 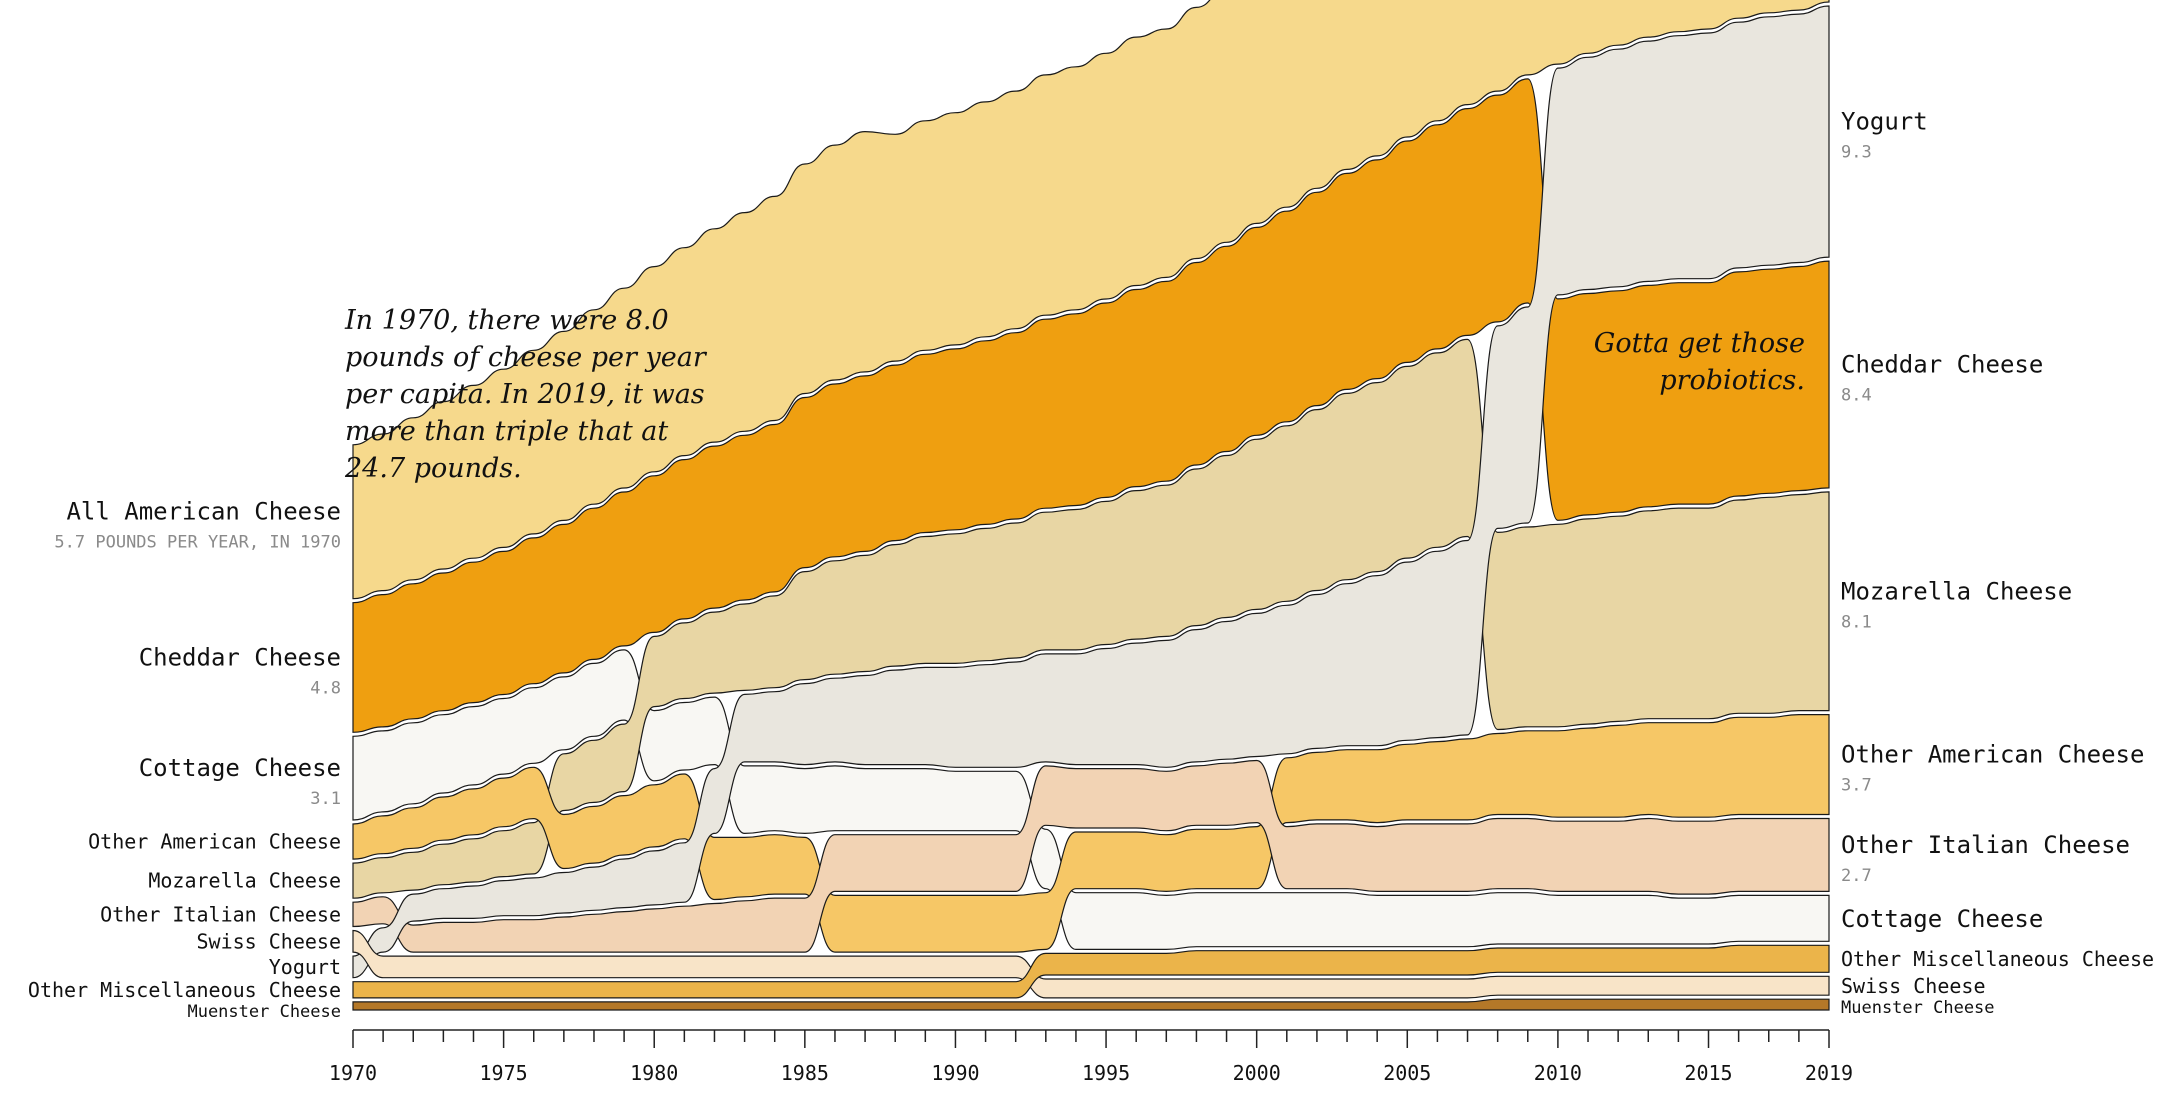 What do you see at coordinates (353, 1073) in the screenshot?
I see `x-tick-label-1970: 1970` at bounding box center [353, 1073].